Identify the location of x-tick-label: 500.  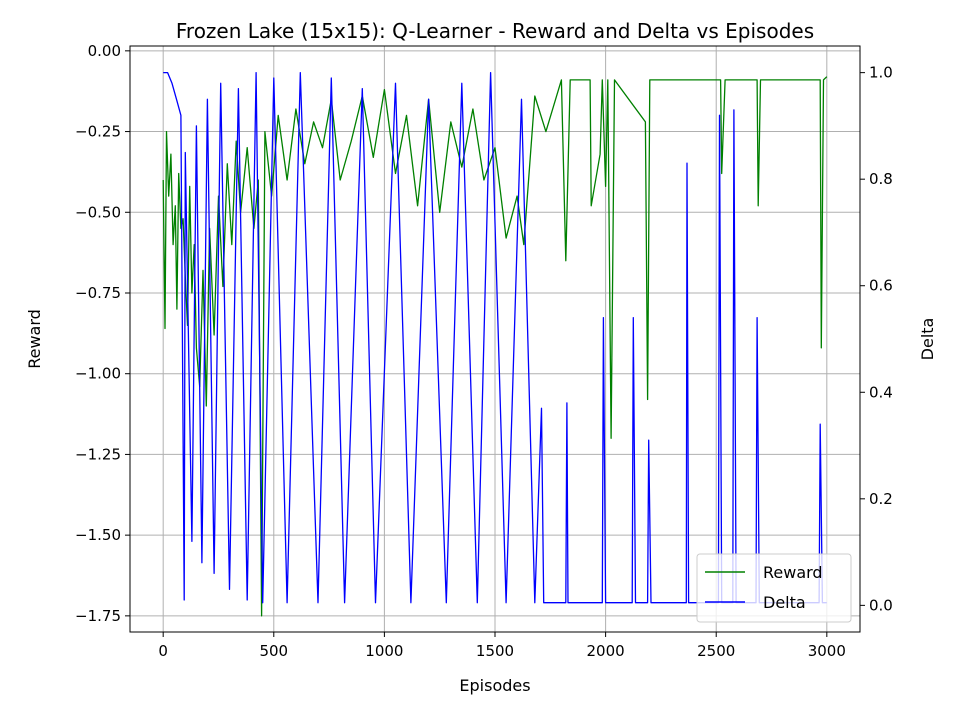
(273, 651).